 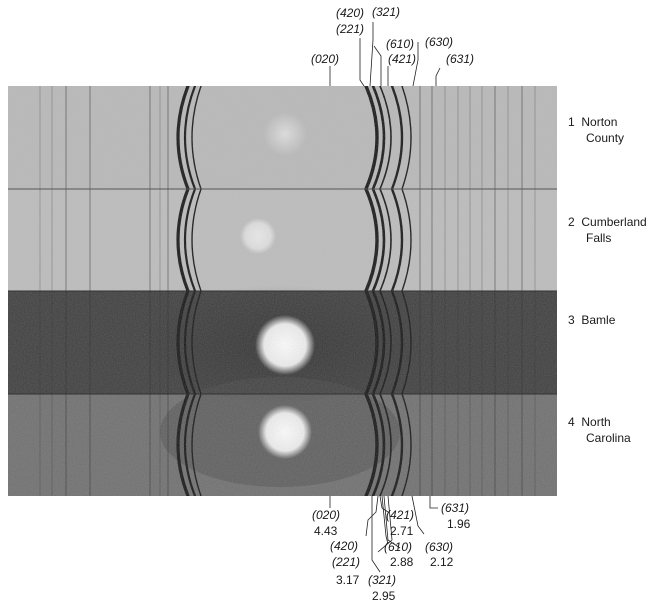 I want to click on top-label-020: (020), so click(x=325, y=59).